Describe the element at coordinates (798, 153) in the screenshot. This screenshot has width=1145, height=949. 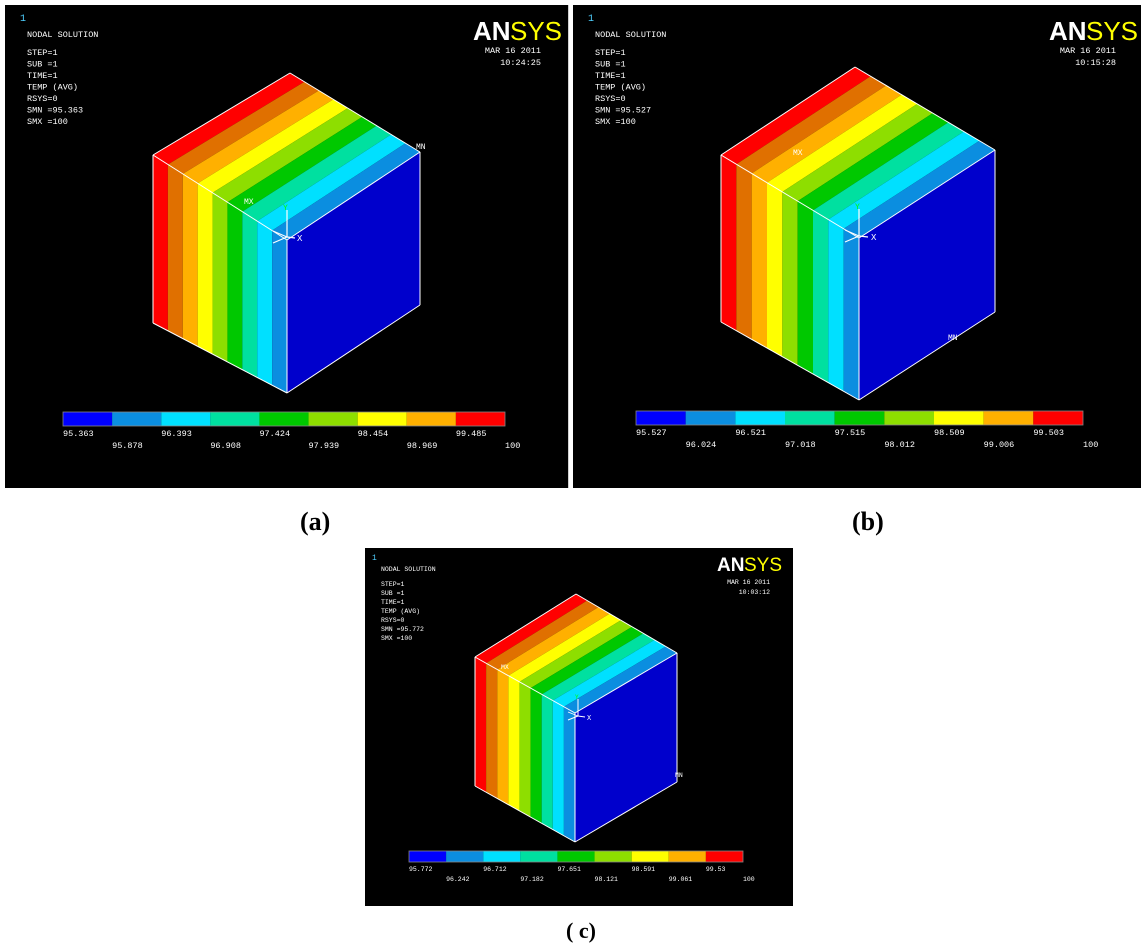
I see `max-marker: MX` at that location.